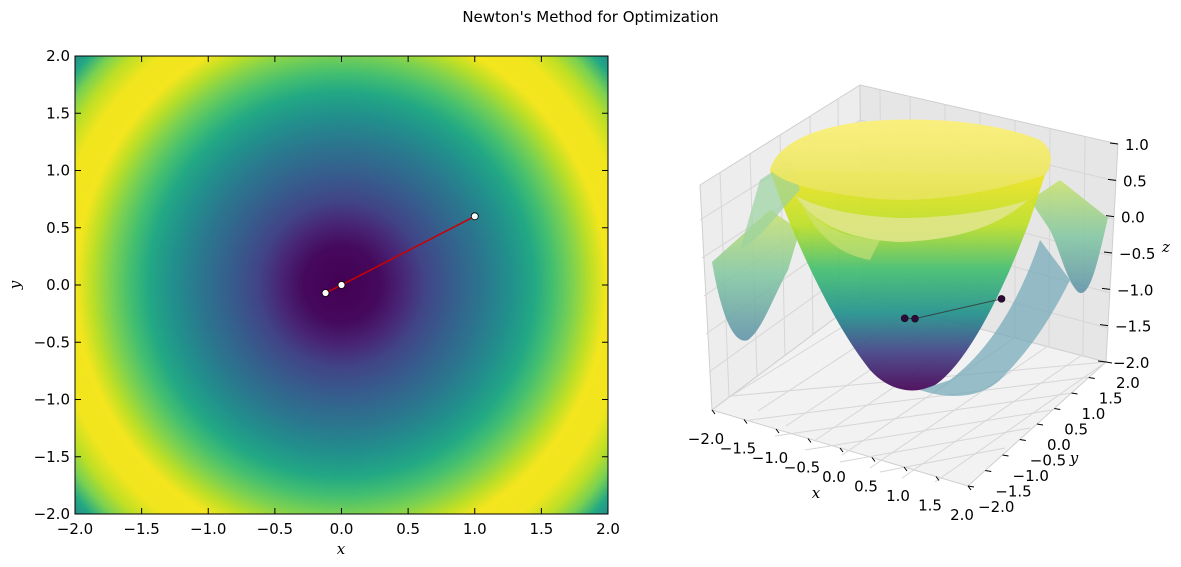 This screenshot has height=567, width=1181. Describe the element at coordinates (834, 477) in the screenshot. I see `surface-x-tick-label: 0.0` at that location.